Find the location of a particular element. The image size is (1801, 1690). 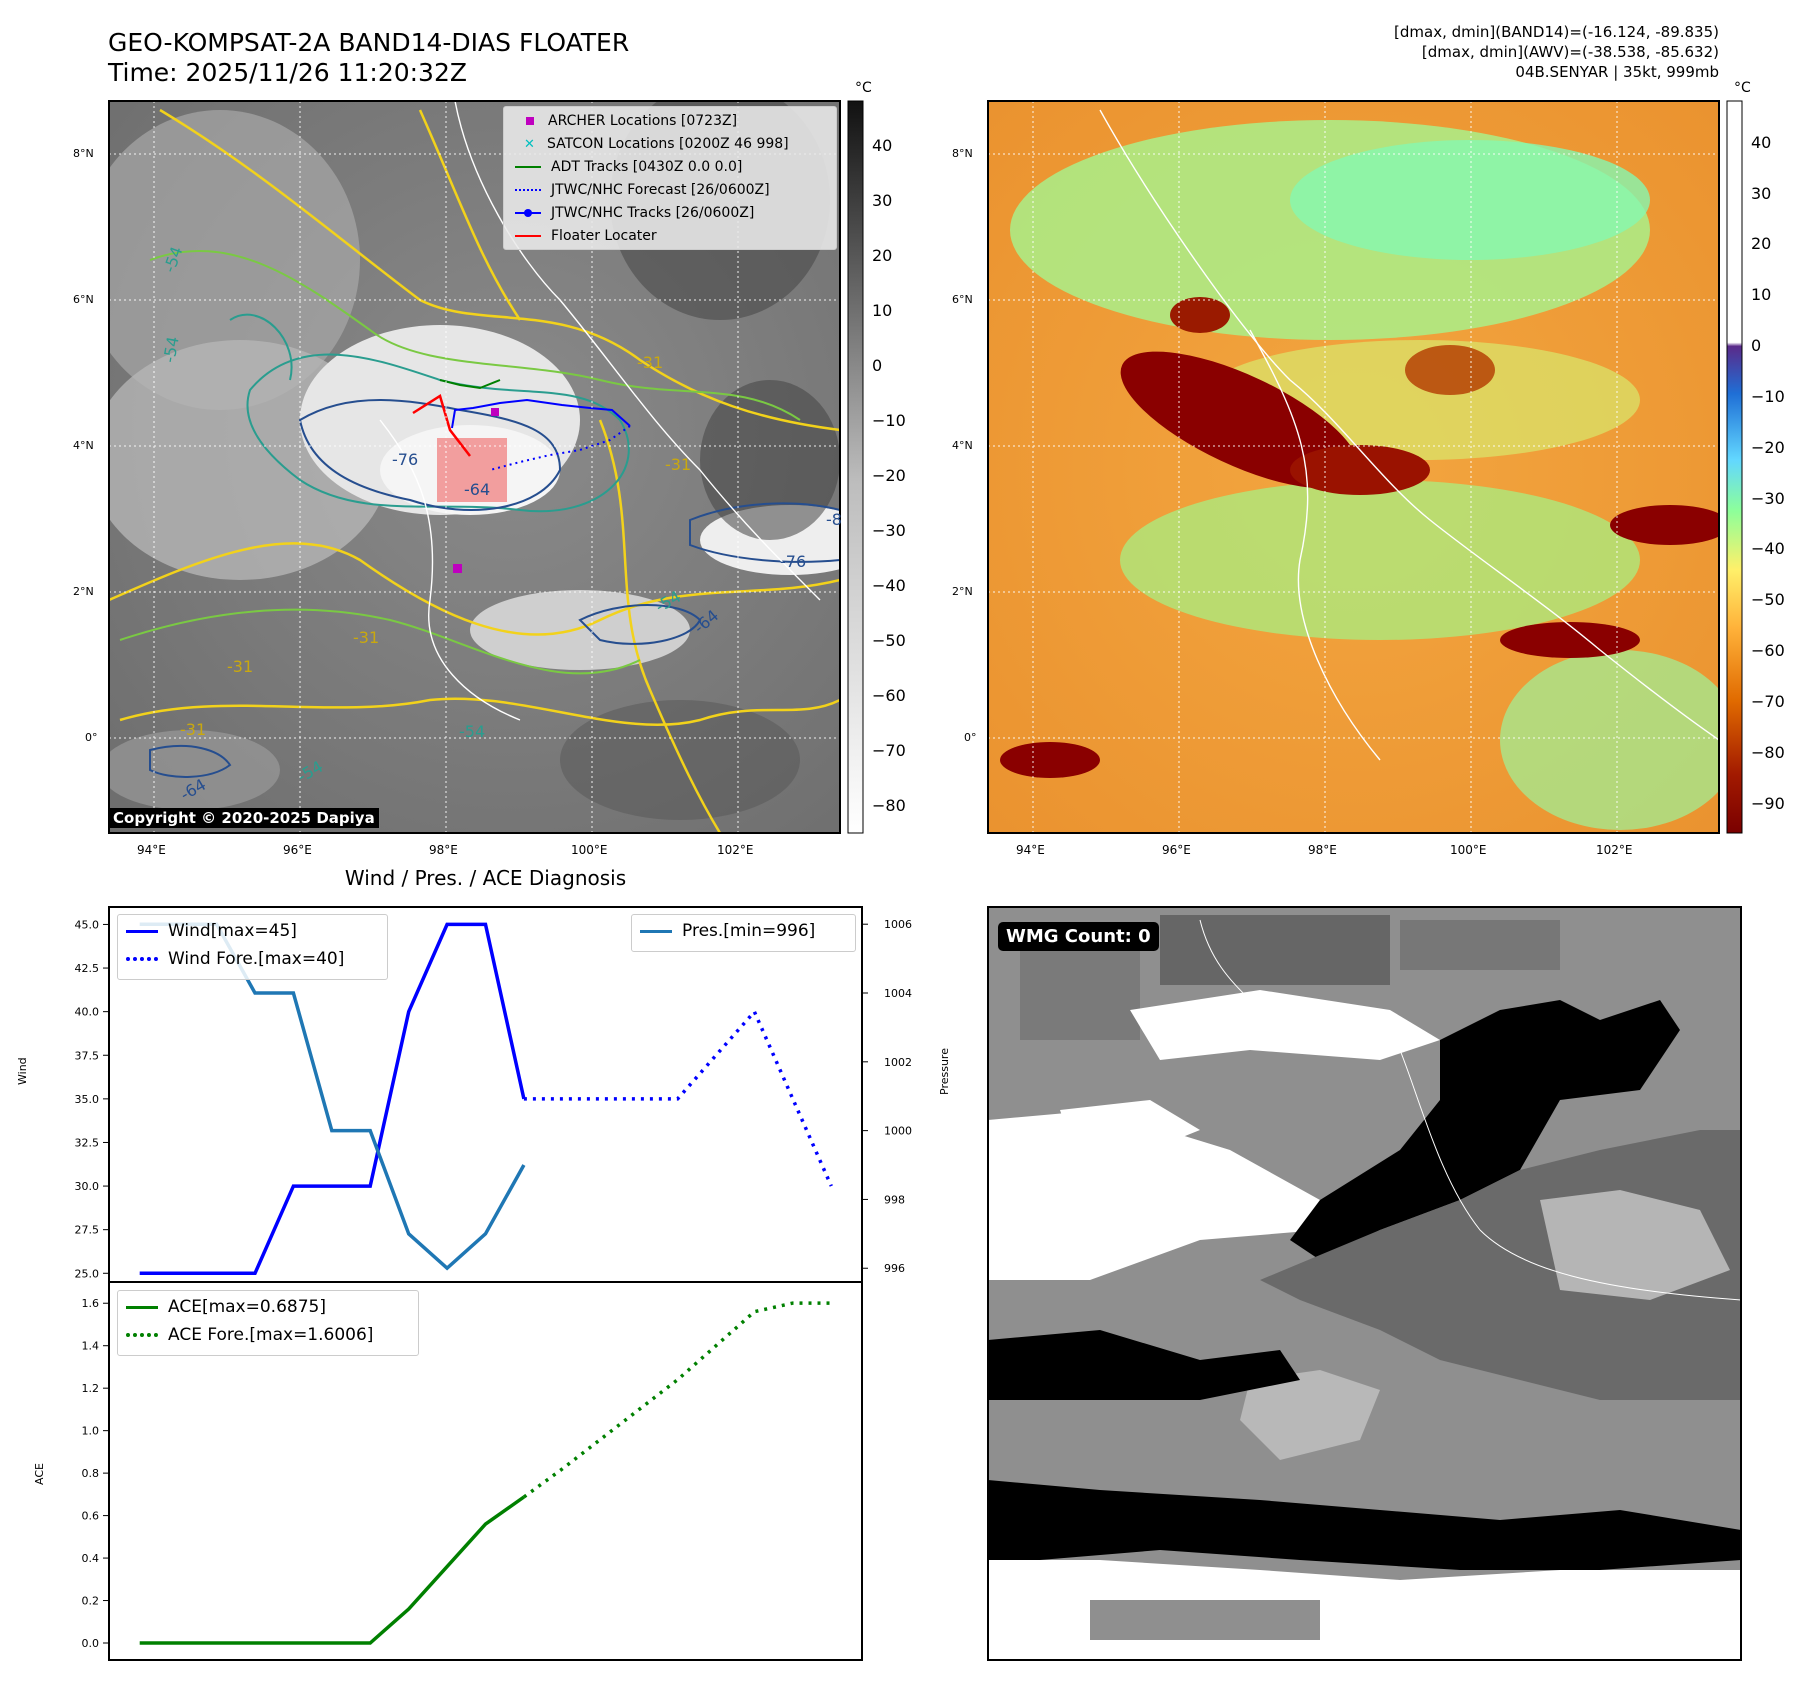

ir-colorbar-tick: −60 is located at coordinates (889, 696).